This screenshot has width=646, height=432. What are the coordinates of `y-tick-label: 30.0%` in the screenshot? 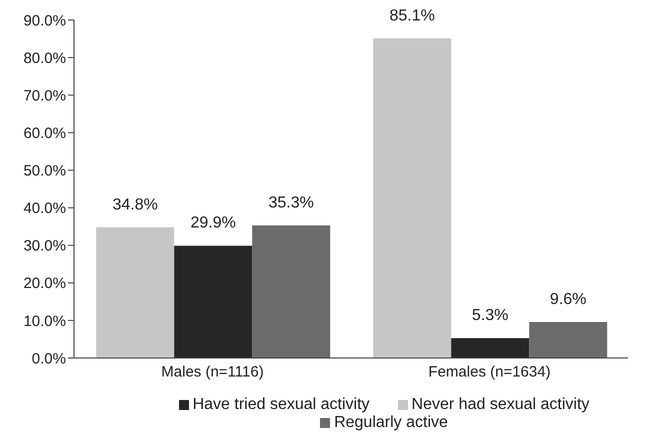 It's located at (44, 246).